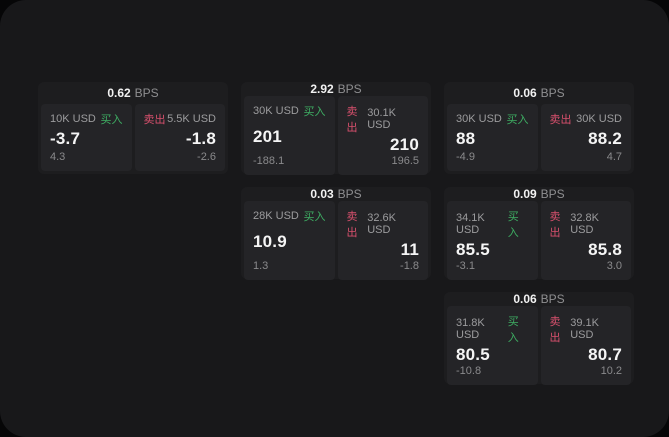 The width and height of the screenshot is (669, 437). What do you see at coordinates (466, 138) in the screenshot?
I see `buy-price: 88` at bounding box center [466, 138].